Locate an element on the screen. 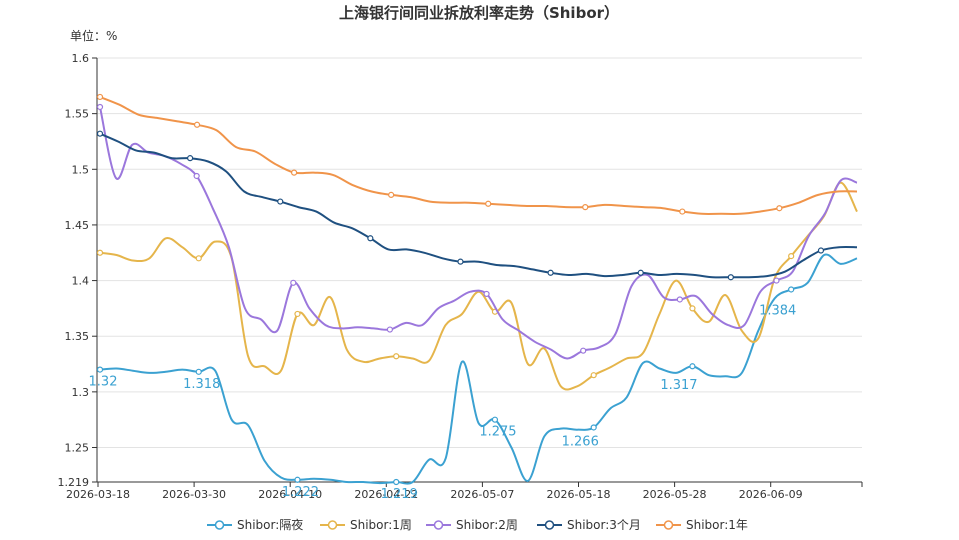  chart-title: 上海银行间同业拆放利率走势（Shibor） is located at coordinates (479, 13).